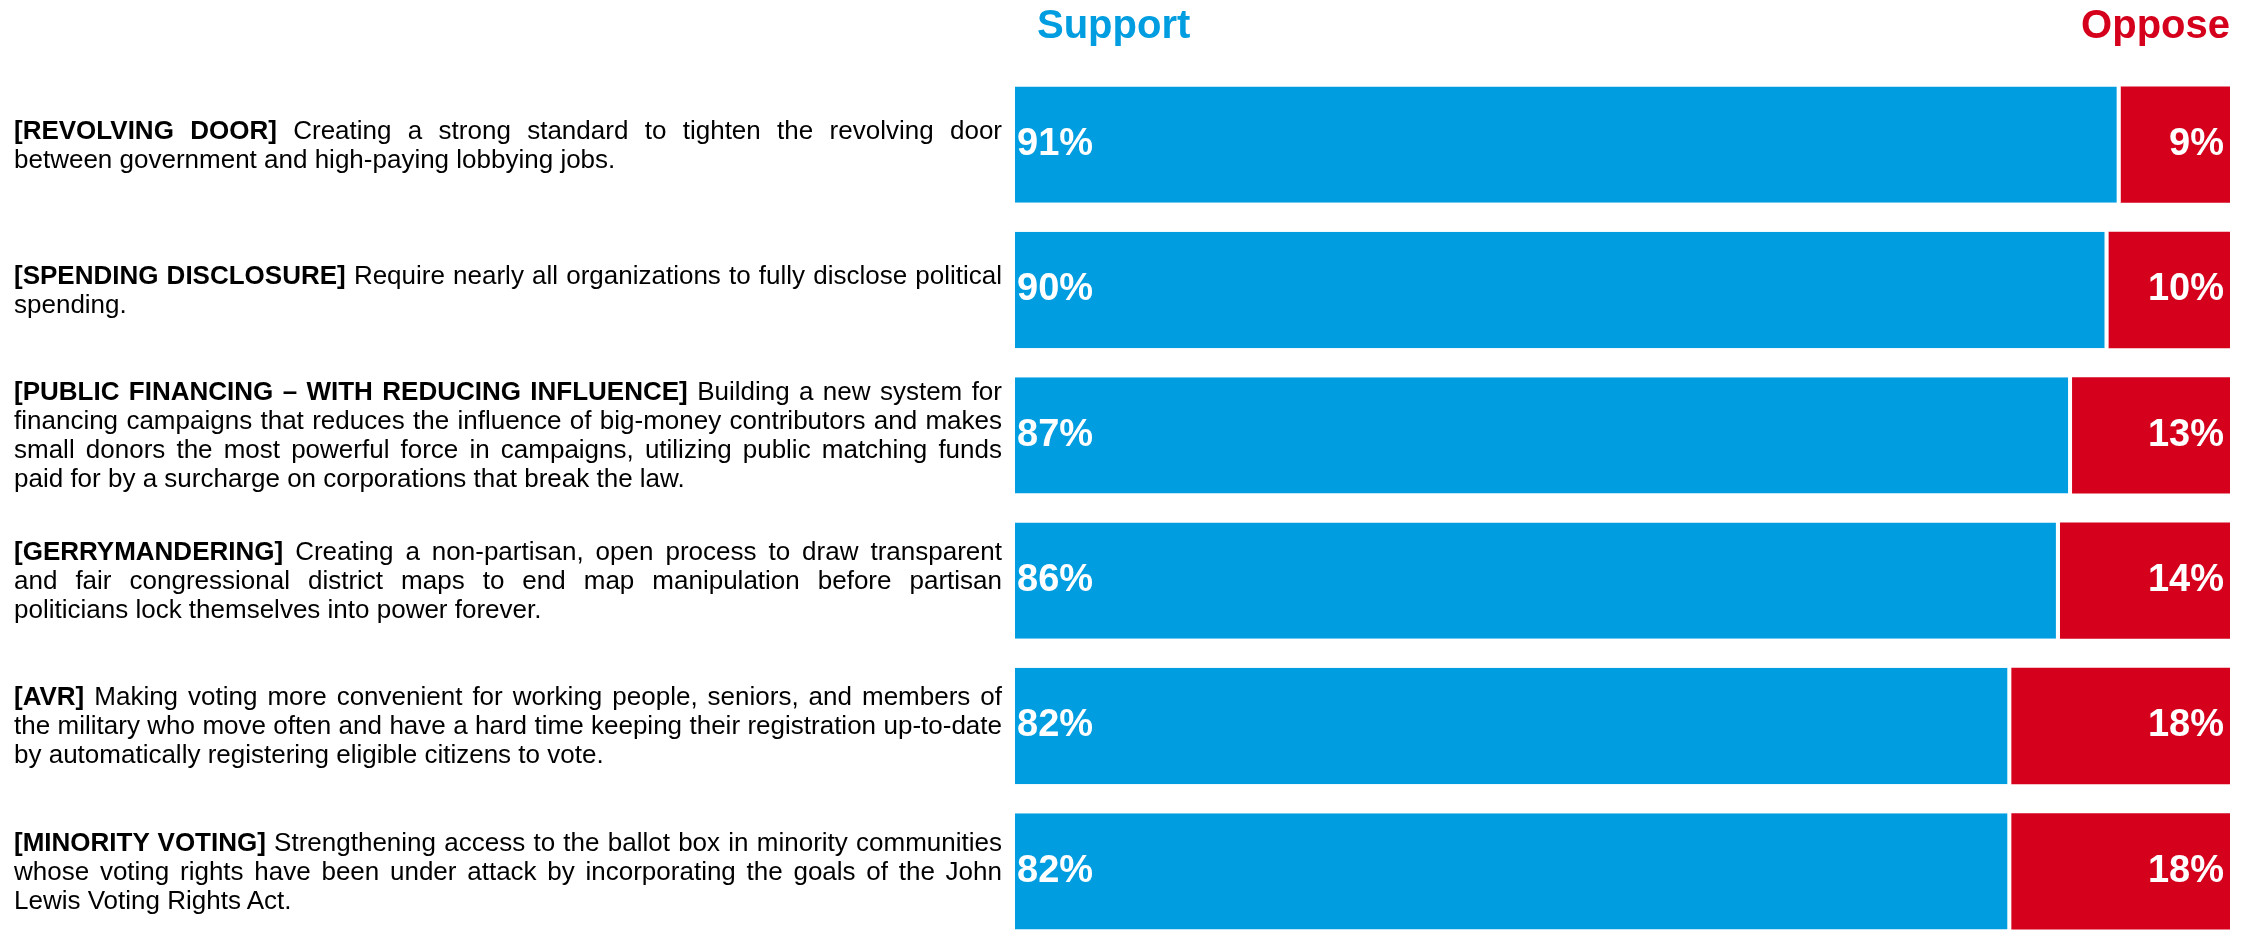 This screenshot has width=2254, height=948. Describe the element at coordinates (1055, 287) in the screenshot. I see `data-label: 90%` at that location.